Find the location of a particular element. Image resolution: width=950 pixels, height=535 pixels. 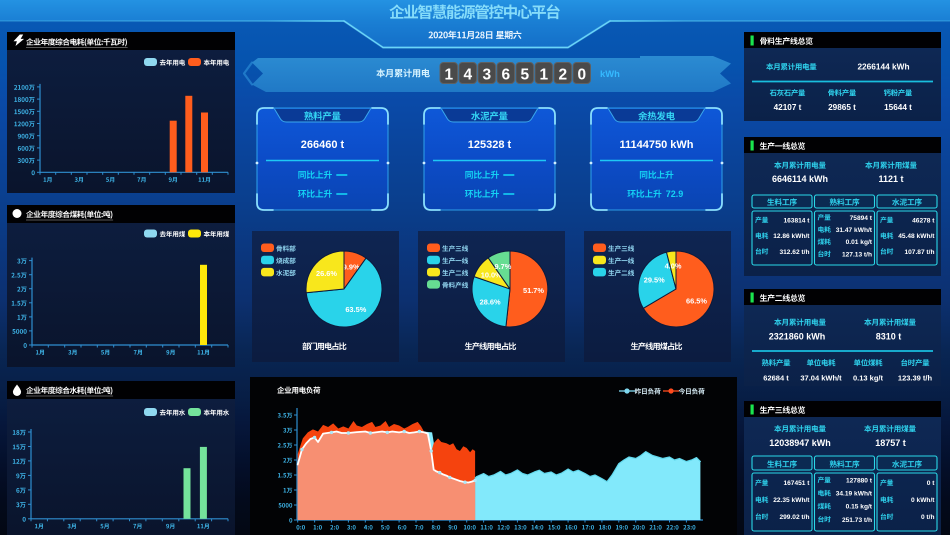

svg-text: 22.35 kWh/t is located at coordinates (791, 500).